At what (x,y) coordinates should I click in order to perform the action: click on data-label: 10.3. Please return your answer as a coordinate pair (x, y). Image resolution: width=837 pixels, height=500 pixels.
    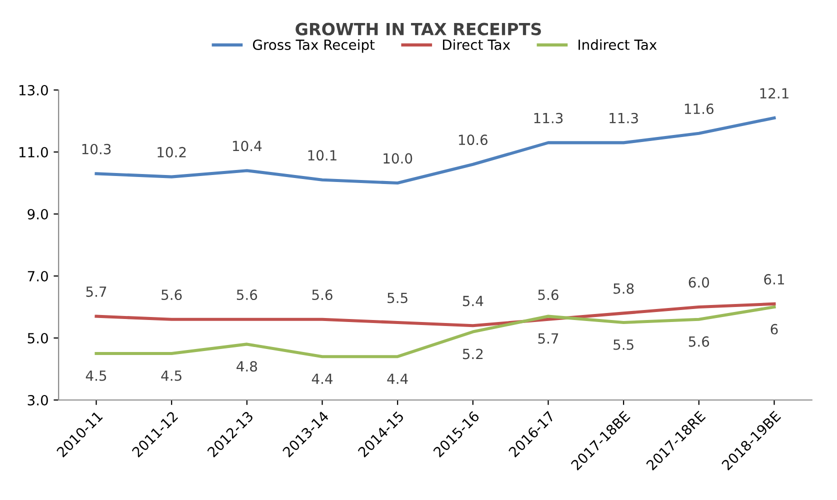
    Looking at the image, I should click on (96, 149).